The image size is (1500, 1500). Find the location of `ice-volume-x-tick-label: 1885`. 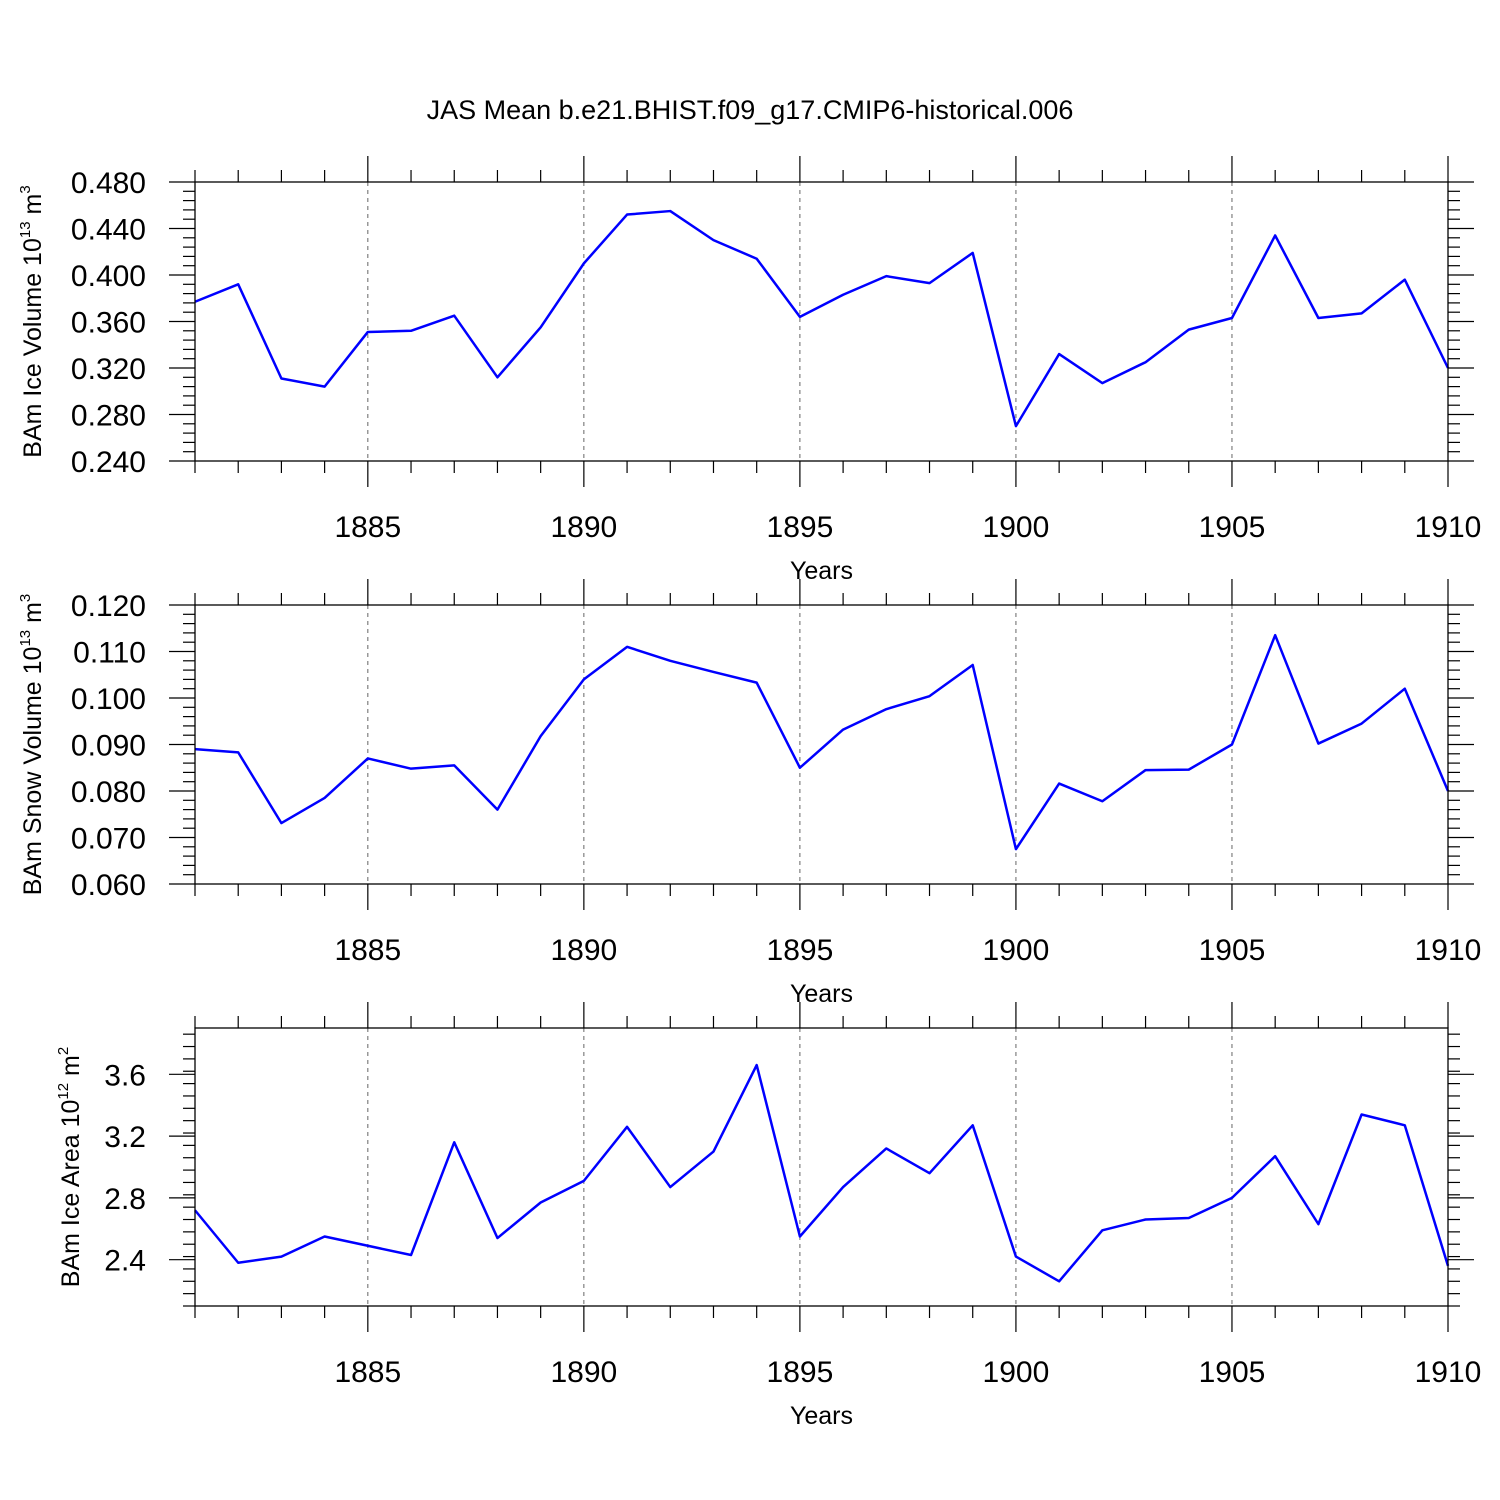

ice-volume-x-tick-label: 1885 is located at coordinates (367, 527).